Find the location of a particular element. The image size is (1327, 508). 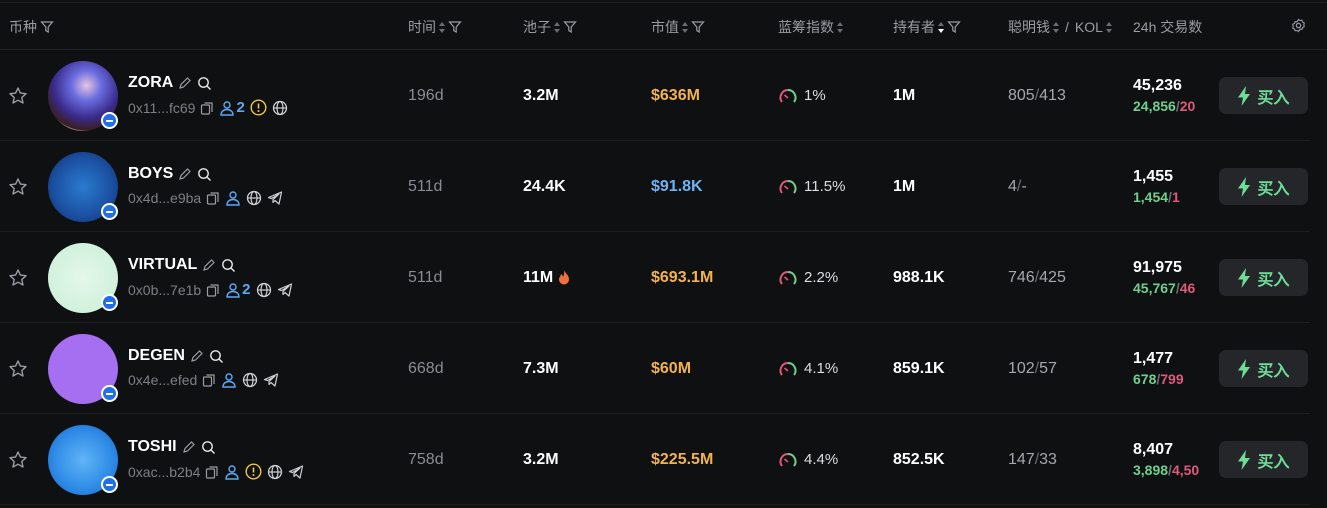

sort-desc-icon is located at coordinates (941, 27).